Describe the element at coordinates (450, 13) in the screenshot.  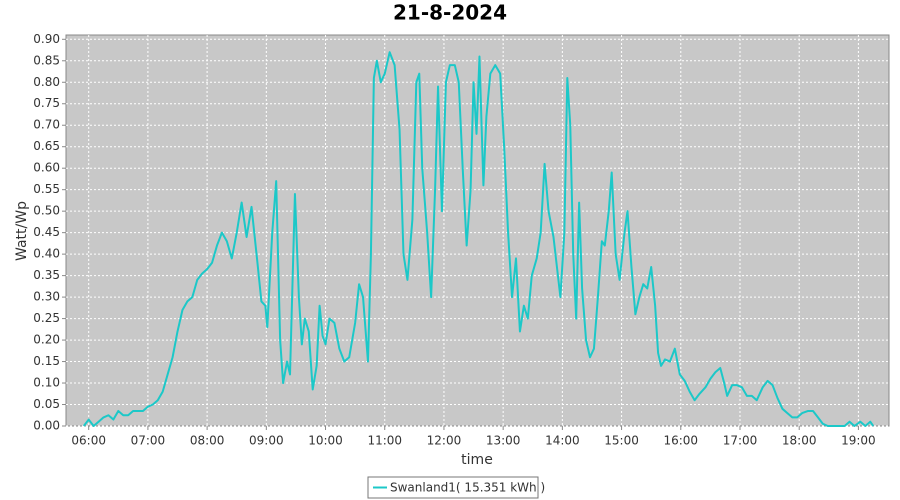
I see `chart-title: 21-8-2024` at that location.